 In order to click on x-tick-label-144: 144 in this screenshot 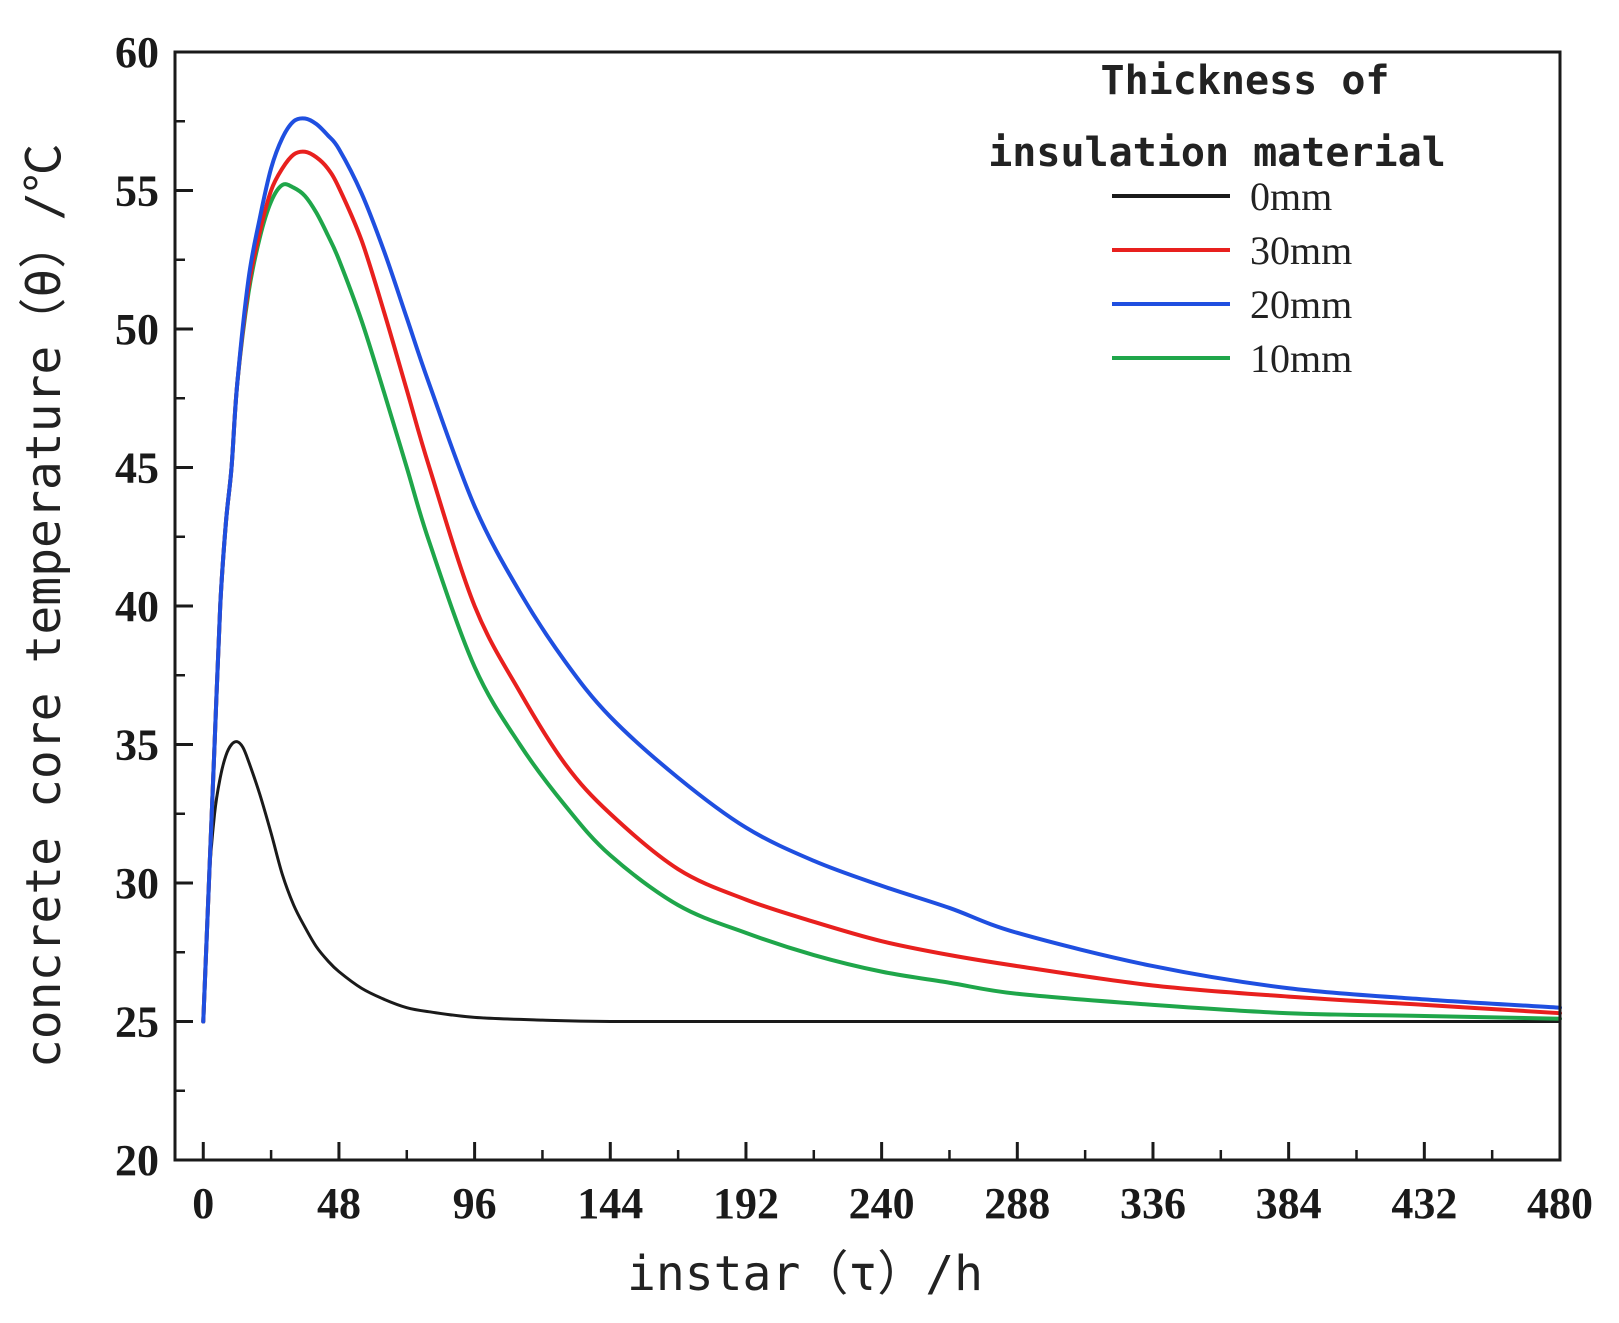, I will do `click(610, 1203)`.